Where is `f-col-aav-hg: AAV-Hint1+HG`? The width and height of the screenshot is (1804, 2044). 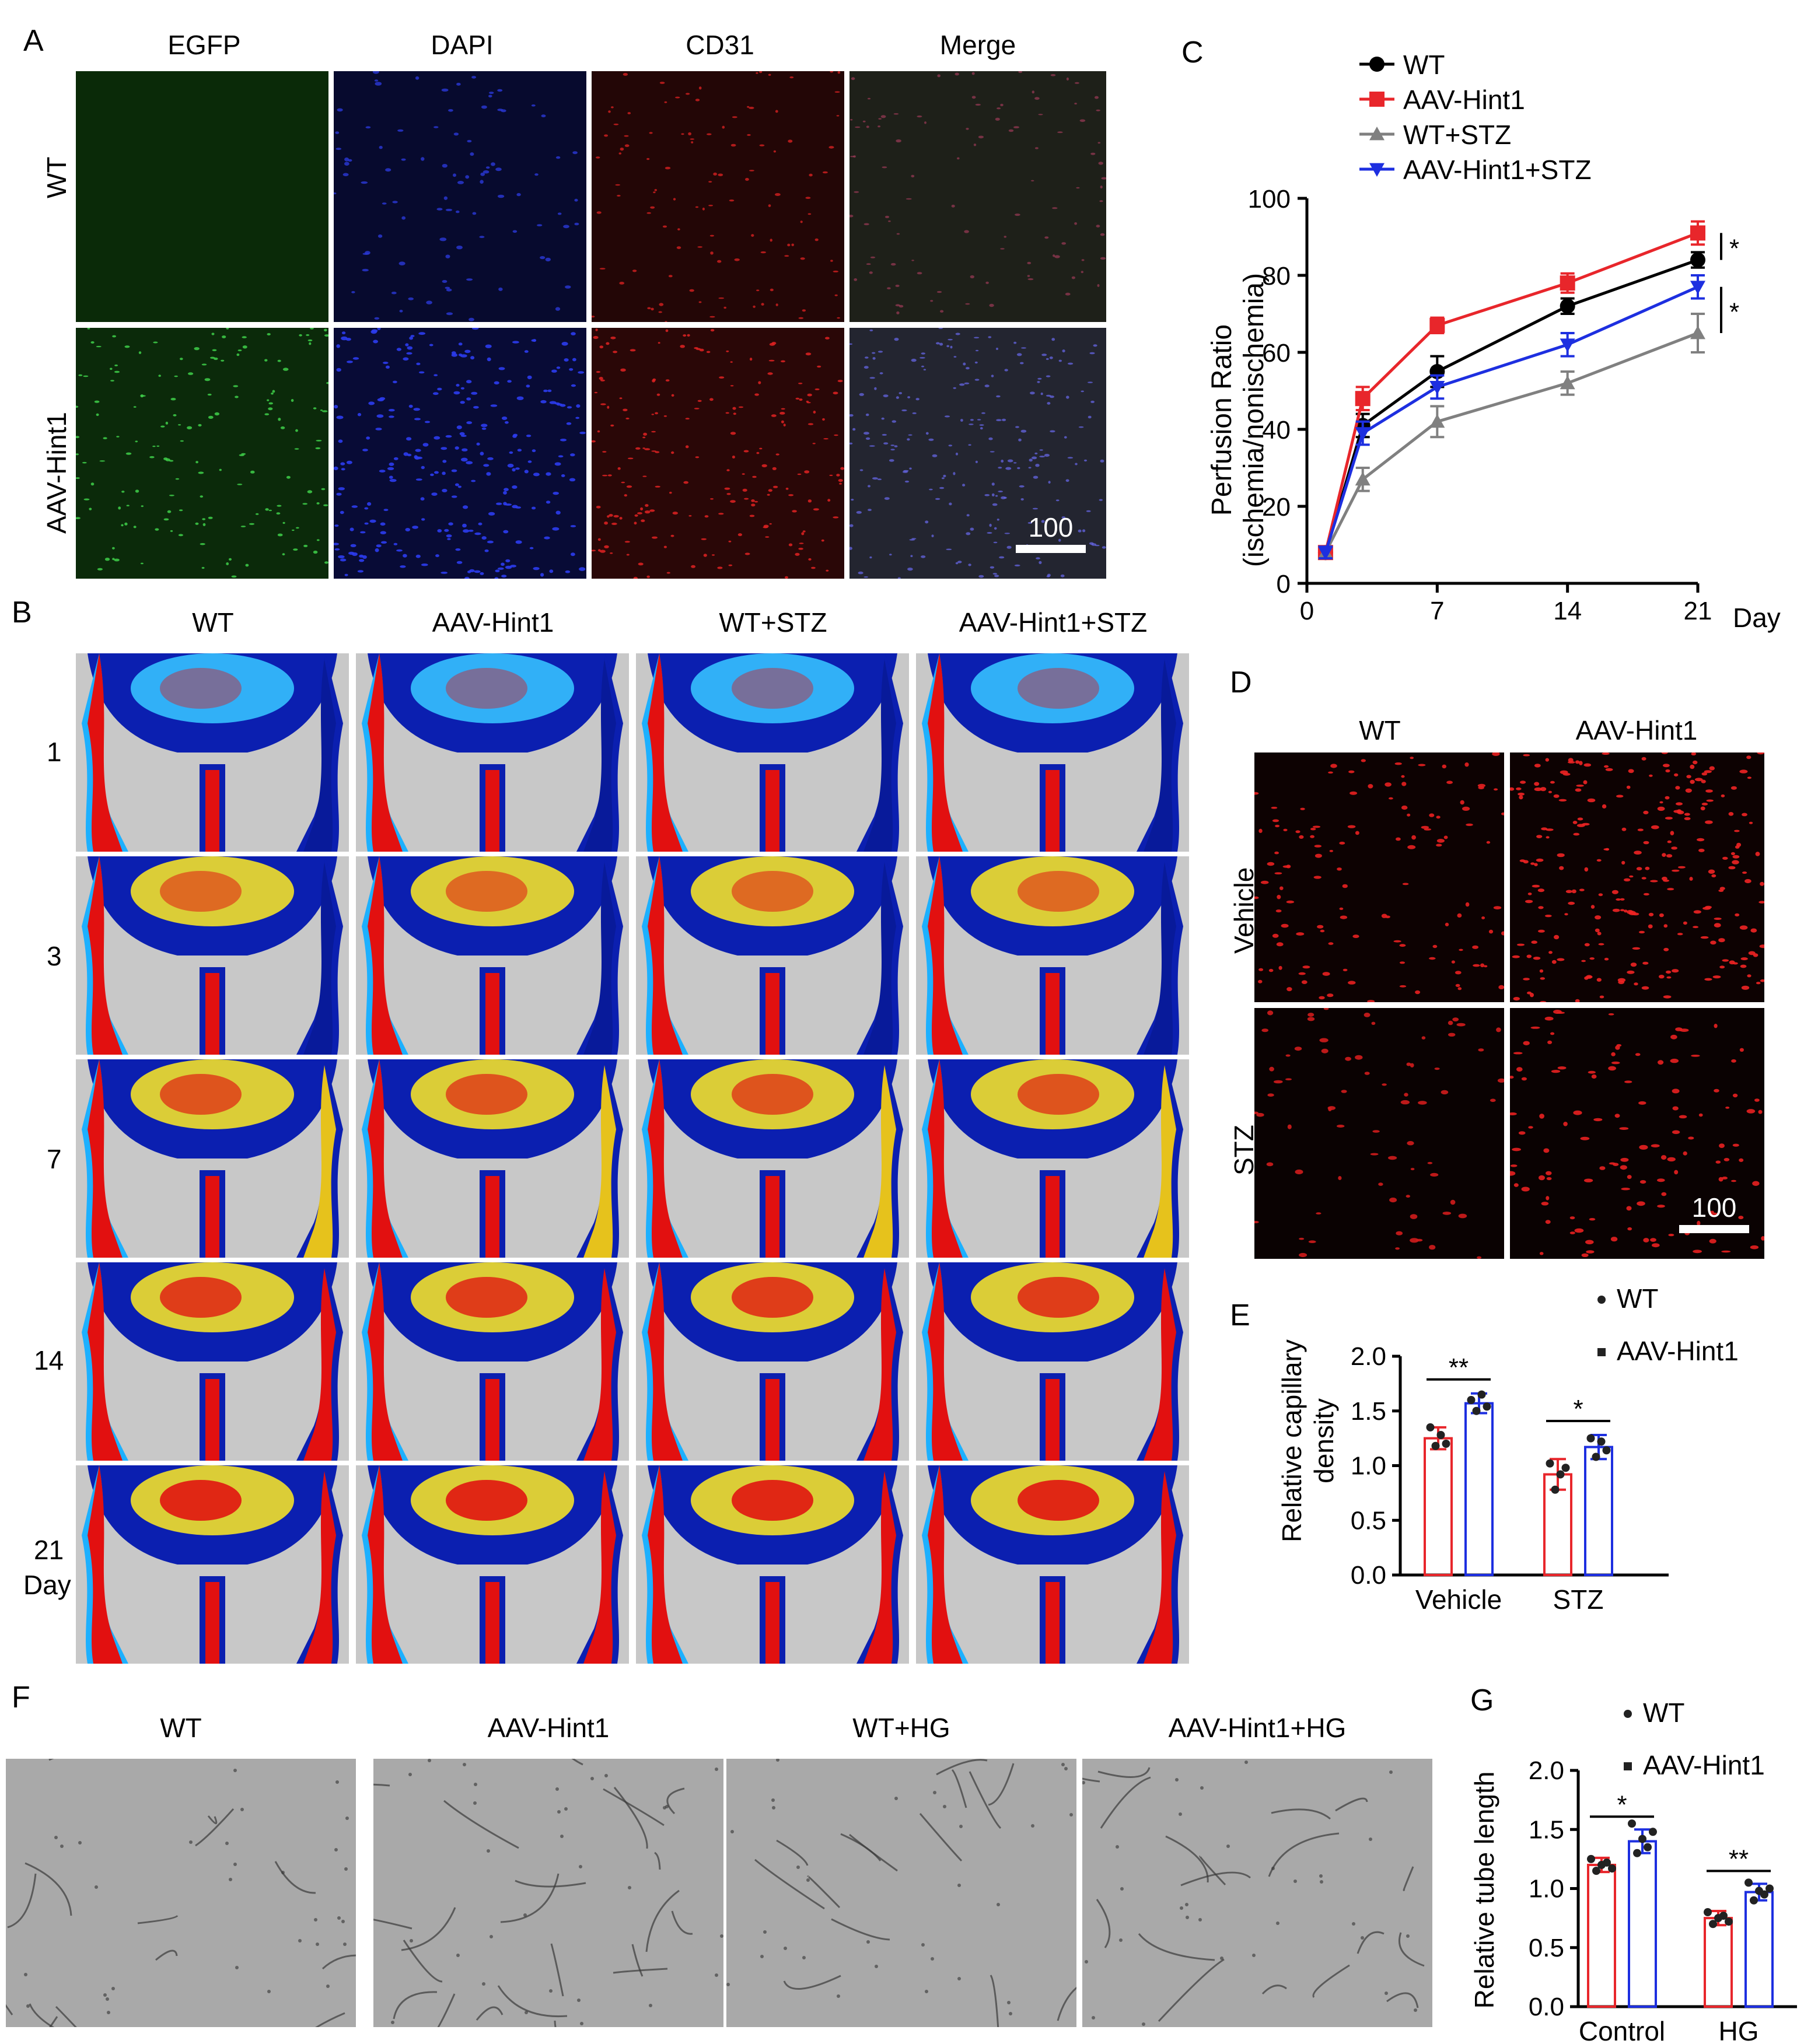
f-col-aav-hg: AAV-Hint1+HG is located at coordinates (1257, 1728).